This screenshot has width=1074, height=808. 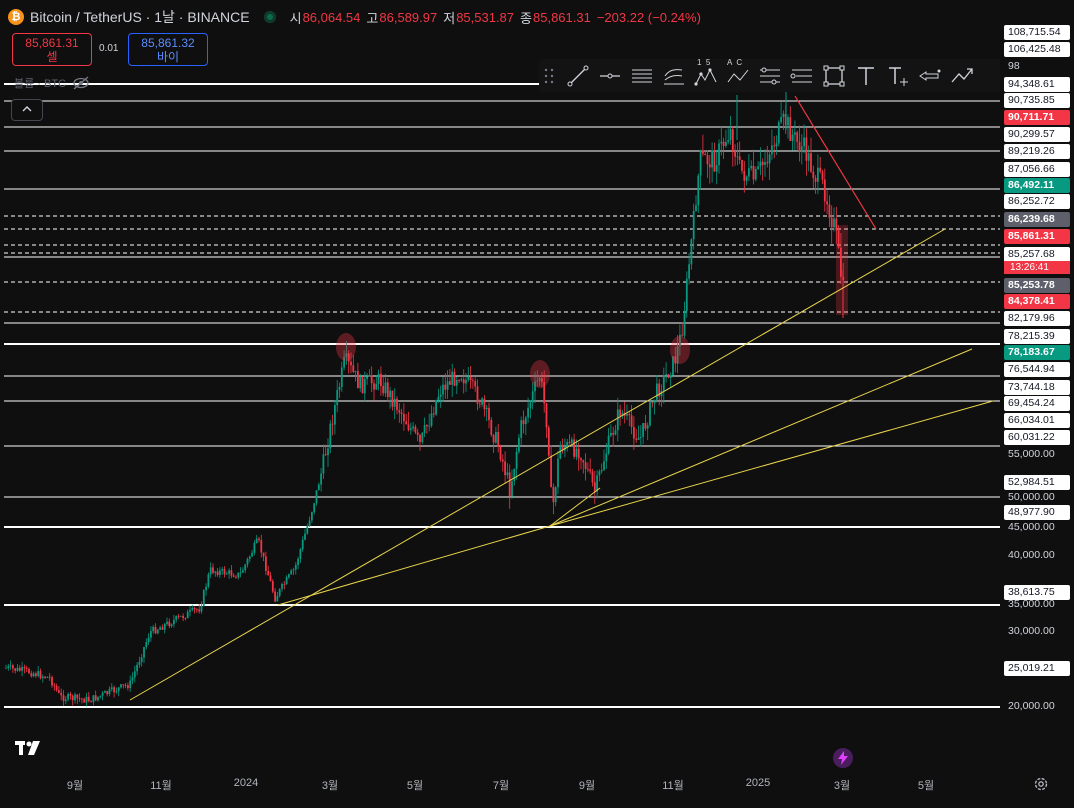 I want to click on grip-icon, so click(x=549, y=76).